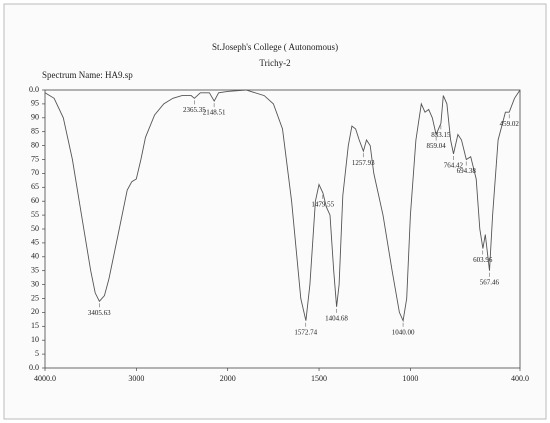  What do you see at coordinates (275, 47) in the screenshot?
I see `chart-title: St.Joseph's College ( Autonomous)` at bounding box center [275, 47].